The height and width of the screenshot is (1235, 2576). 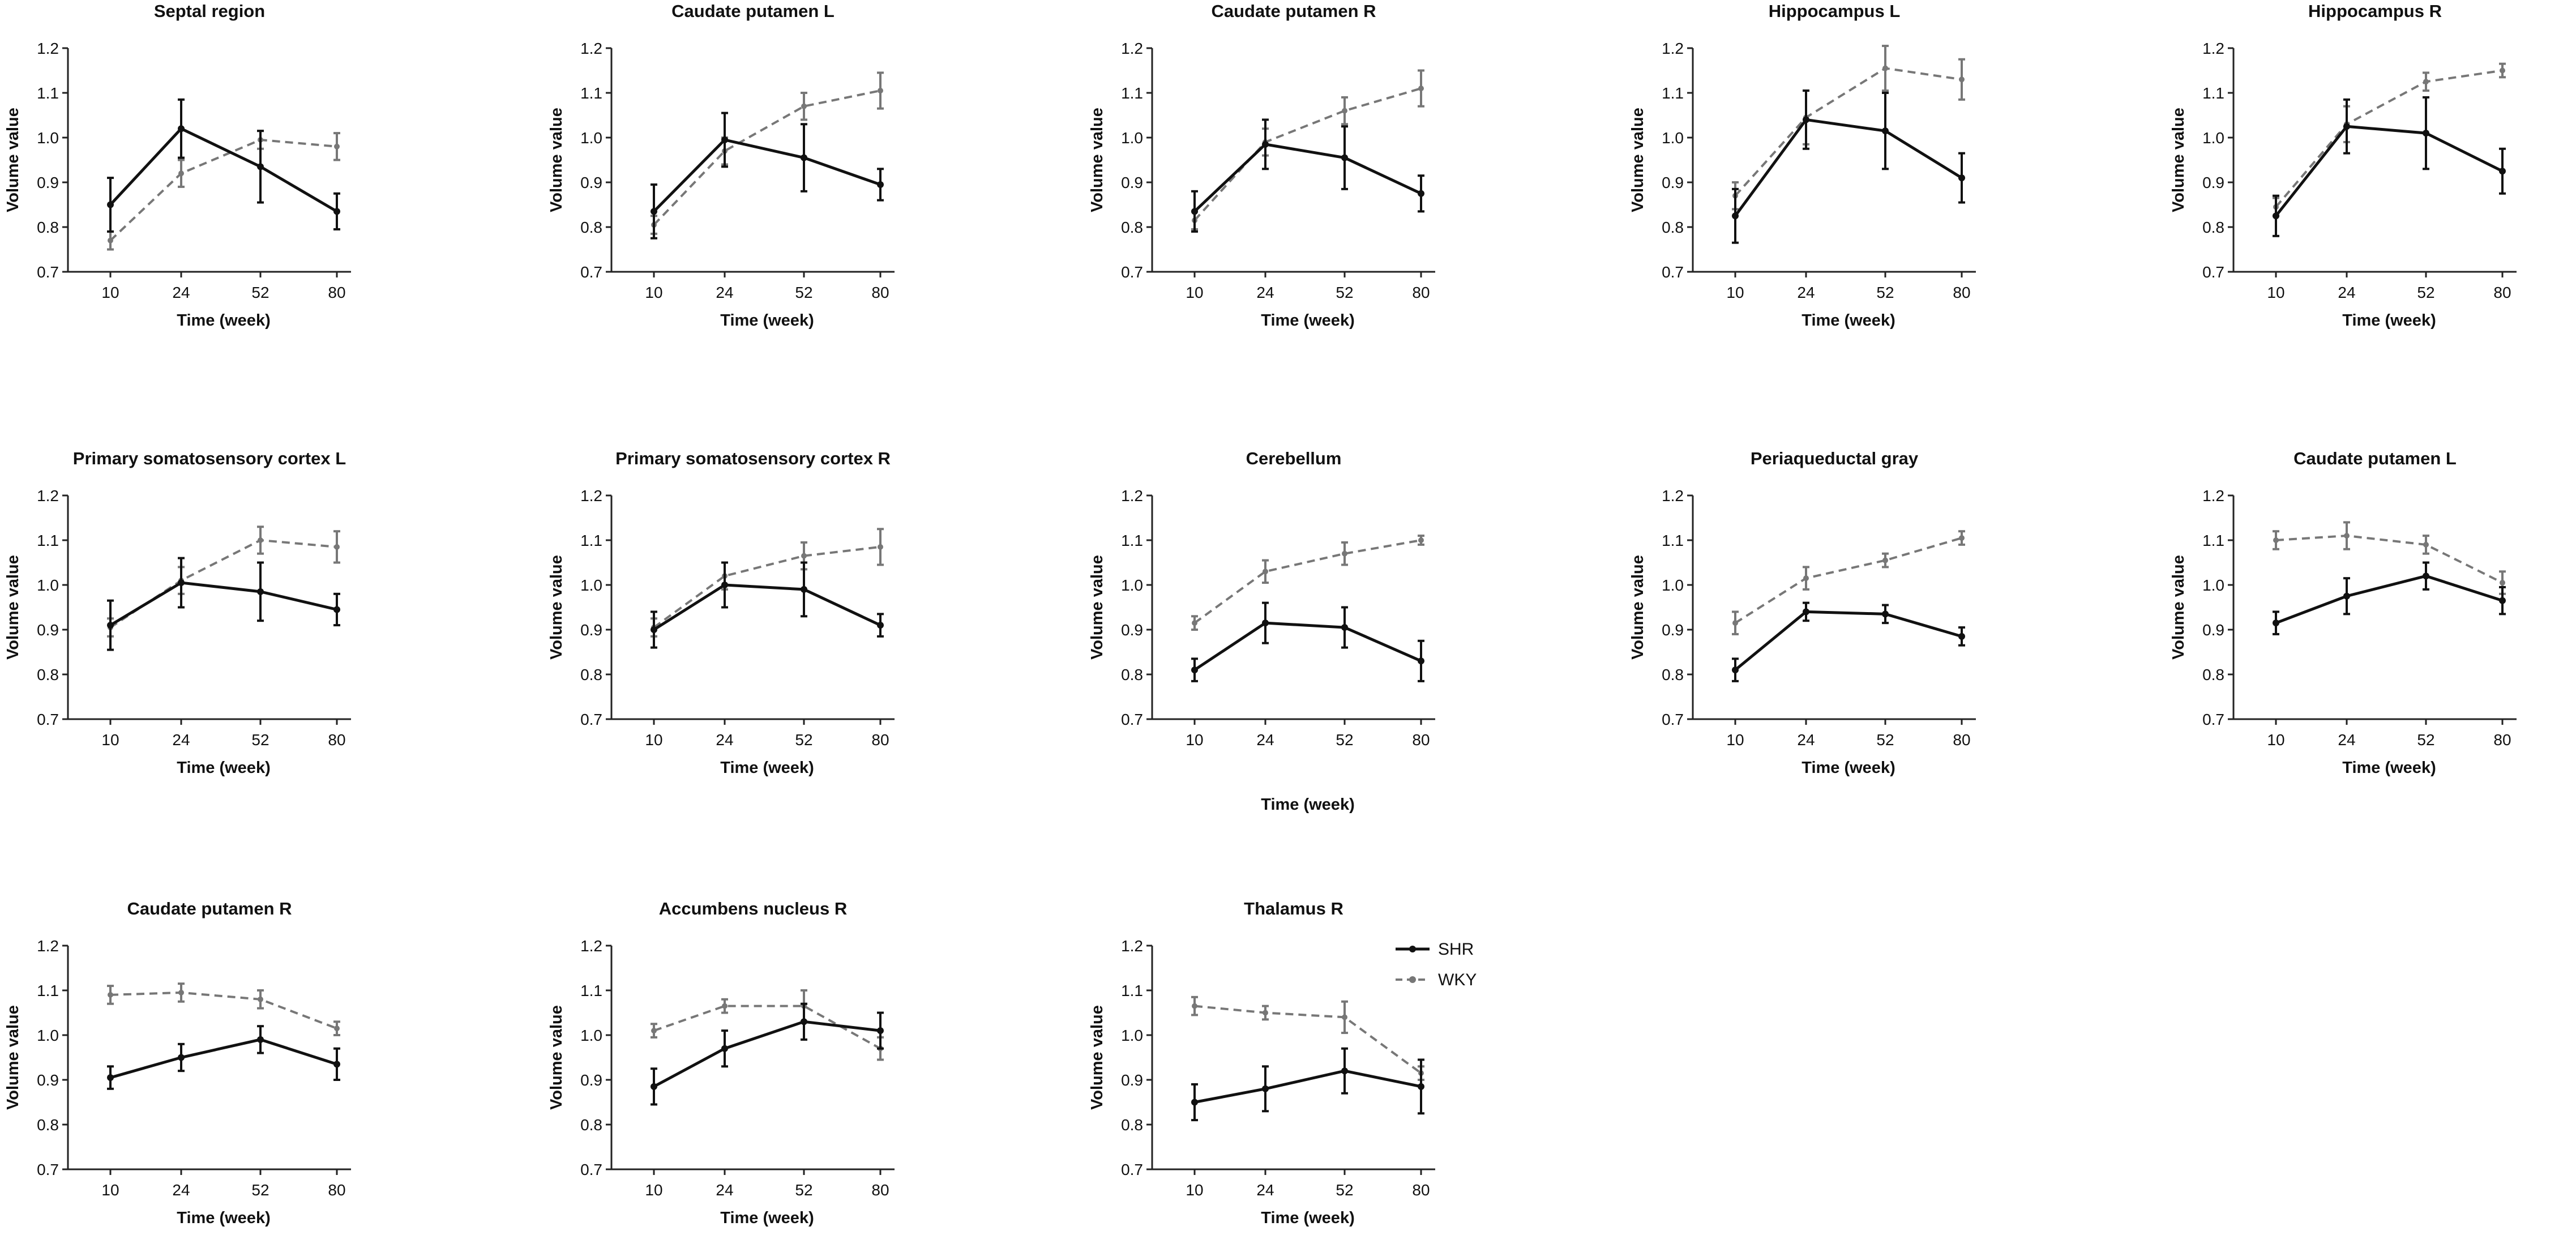 What do you see at coordinates (1436, 964) in the screenshot?
I see `legend: SHR WKY` at bounding box center [1436, 964].